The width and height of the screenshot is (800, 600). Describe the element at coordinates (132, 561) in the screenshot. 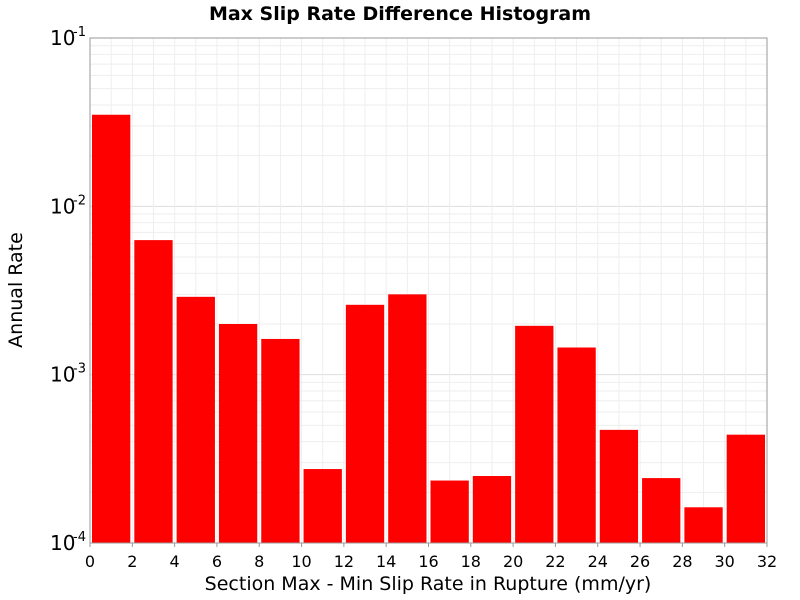

I see `x-tick-label: 2` at that location.